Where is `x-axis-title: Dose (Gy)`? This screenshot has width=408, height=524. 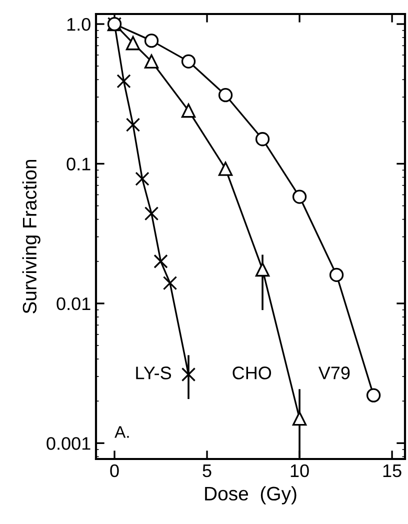 x-axis-title: Dose (Gy) is located at coordinates (250, 495).